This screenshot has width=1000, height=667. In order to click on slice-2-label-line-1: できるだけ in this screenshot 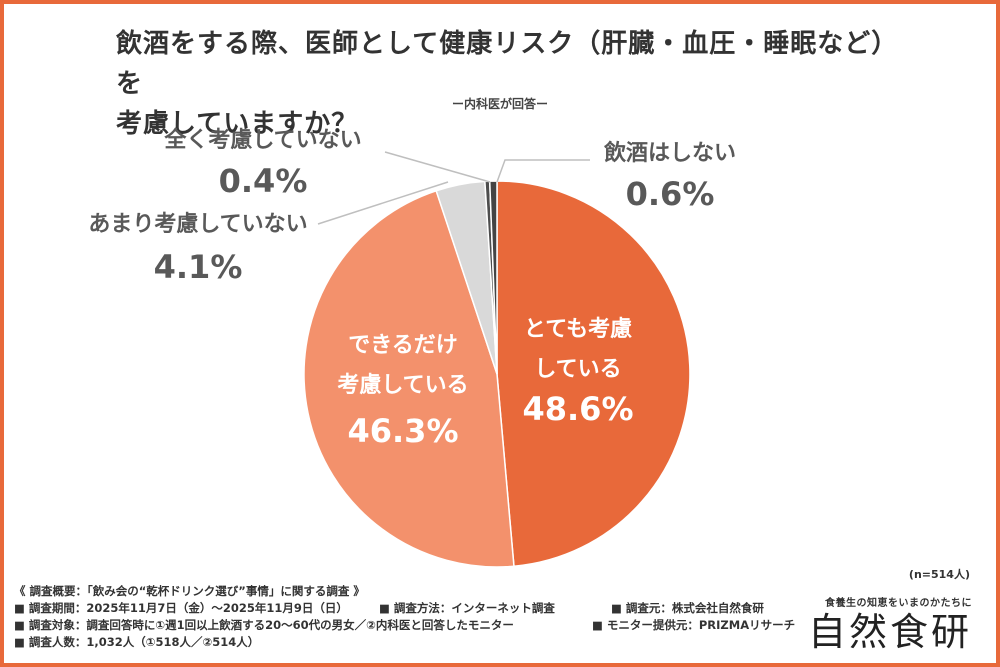, I will do `click(403, 345)`.